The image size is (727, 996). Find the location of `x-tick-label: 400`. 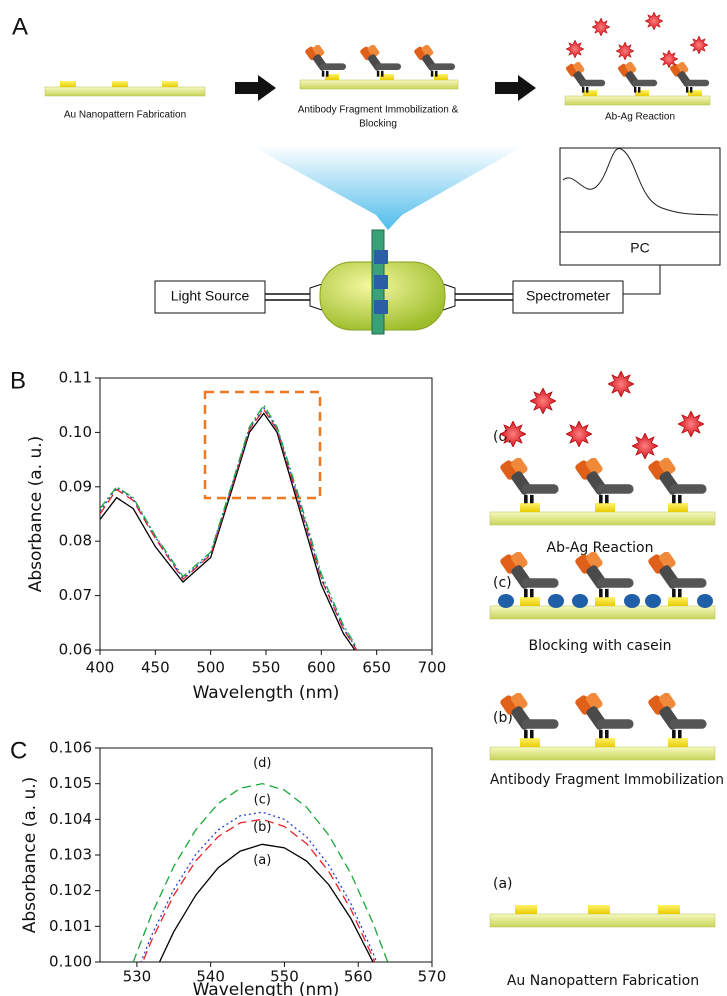

x-tick-label: 400 is located at coordinates (100, 668).